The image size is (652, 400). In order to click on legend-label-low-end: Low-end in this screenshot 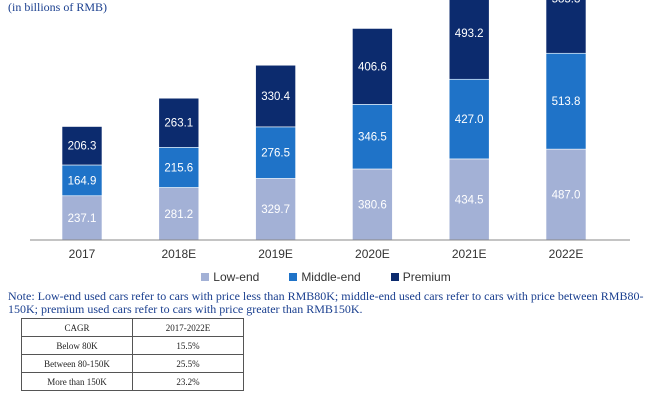, I will do `click(236, 277)`.